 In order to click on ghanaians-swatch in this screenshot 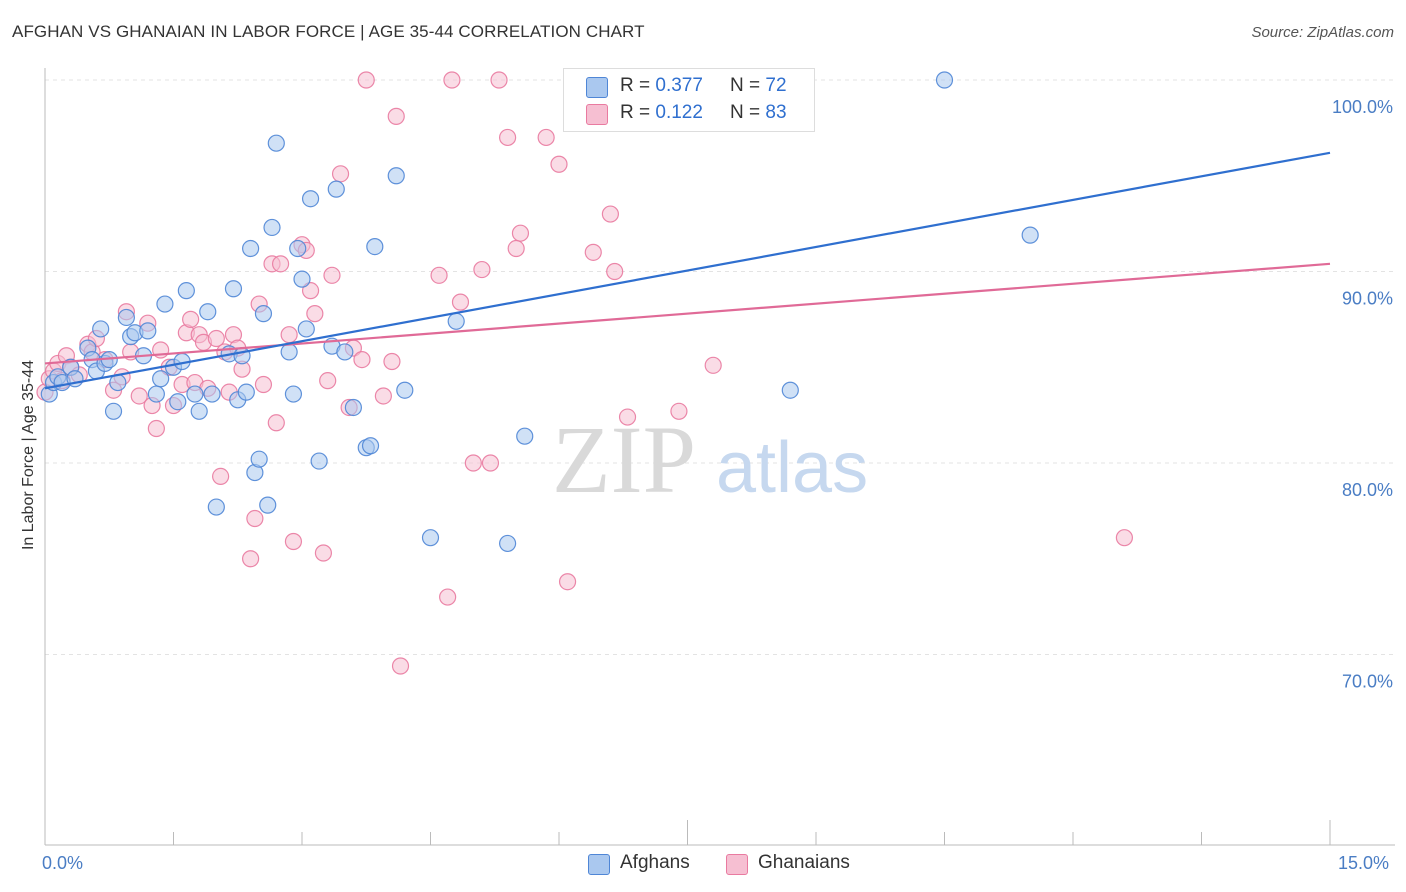, I will do `click(597, 114)`.